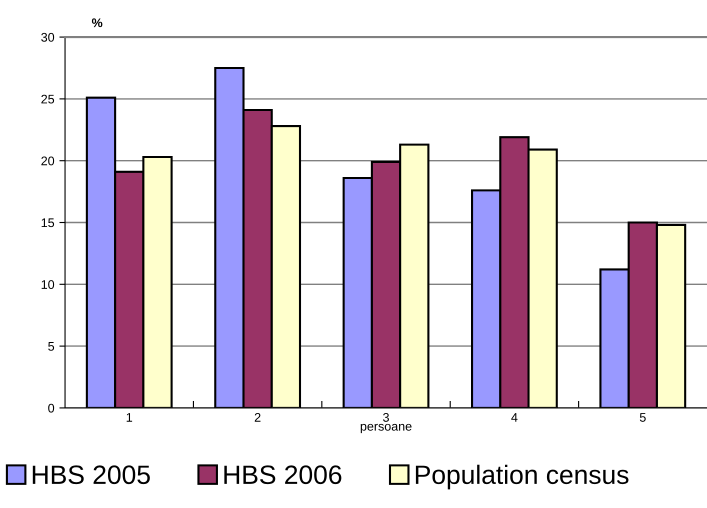  I want to click on y-tick-label: 15, so click(48, 223).